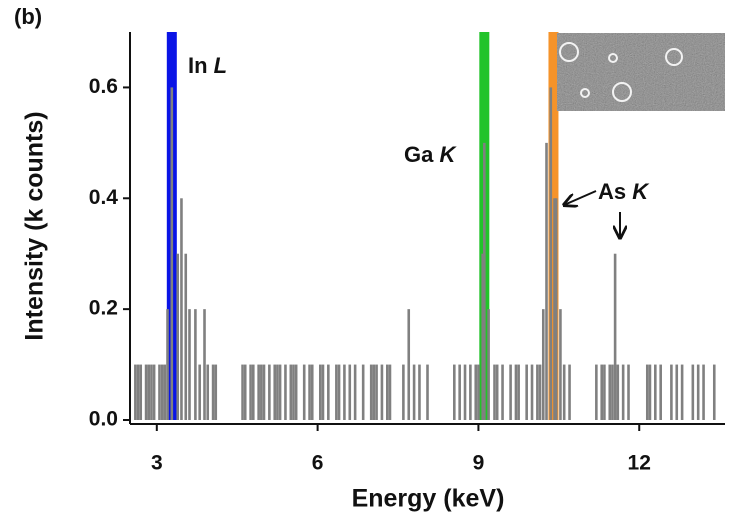 The height and width of the screenshot is (517, 742). Describe the element at coordinates (103, 308) in the screenshot. I see `y-tick-label: 0.2` at that location.